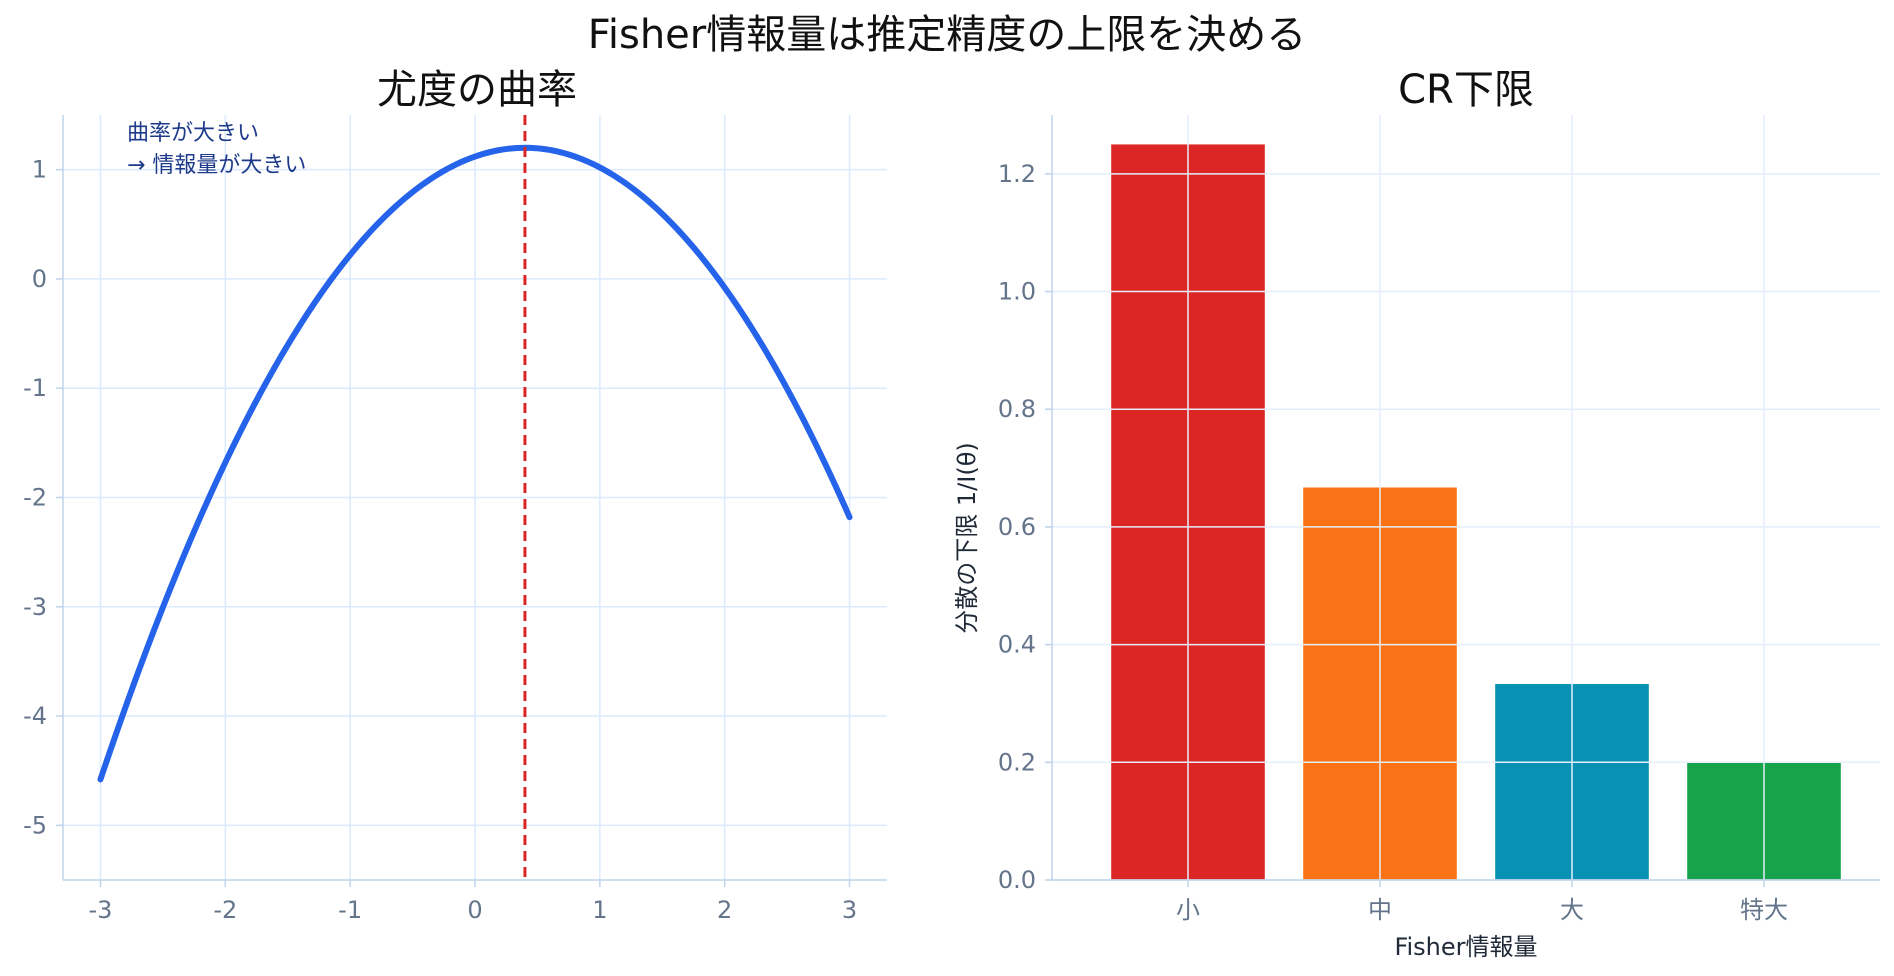 The image size is (1894, 976). Describe the element at coordinates (724, 910) in the screenshot. I see `chart1-x-tick-label: 2` at that location.